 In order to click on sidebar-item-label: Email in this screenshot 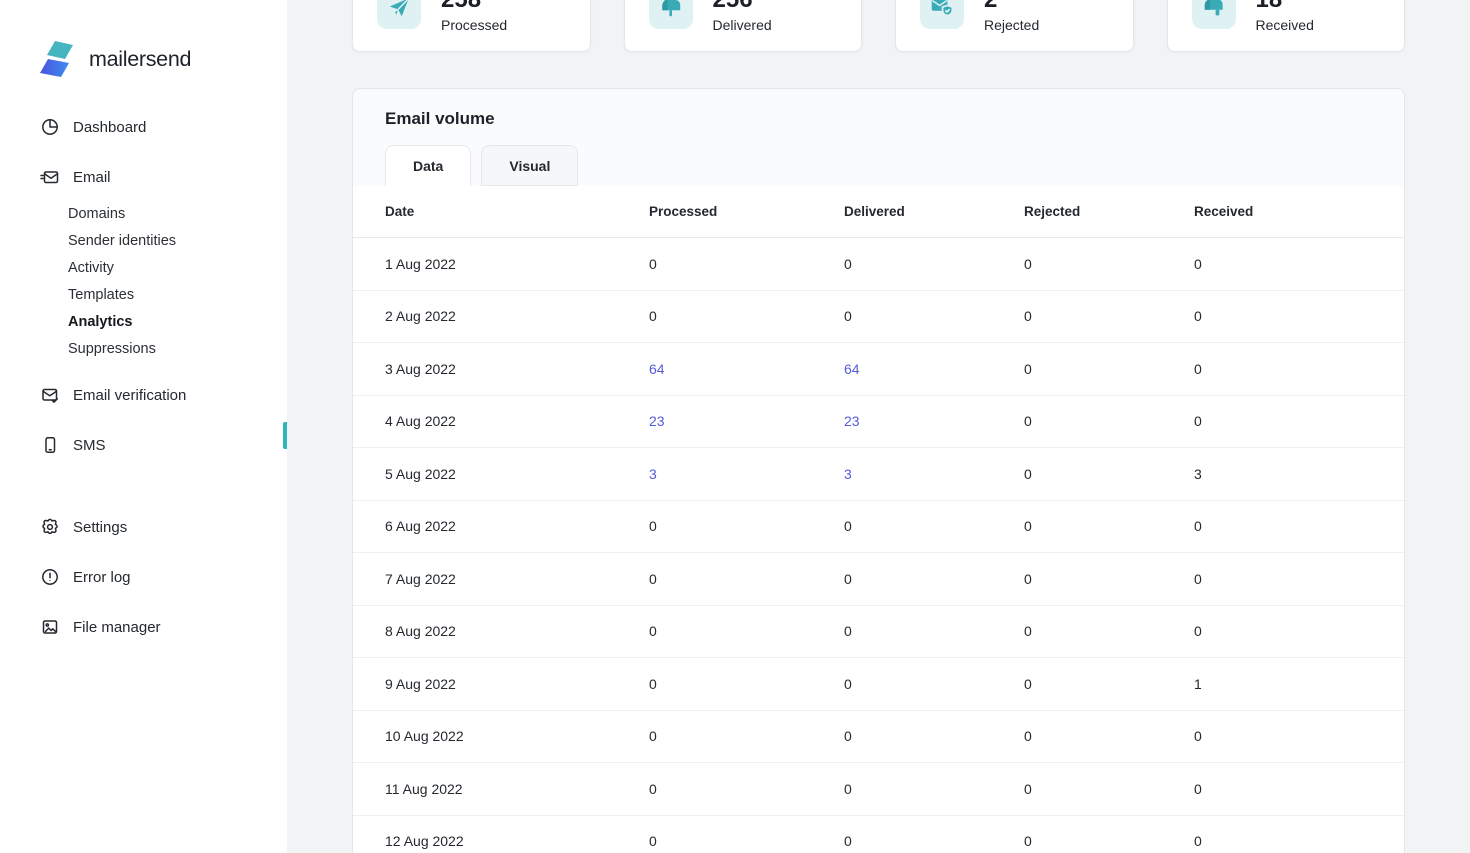, I will do `click(92, 177)`.